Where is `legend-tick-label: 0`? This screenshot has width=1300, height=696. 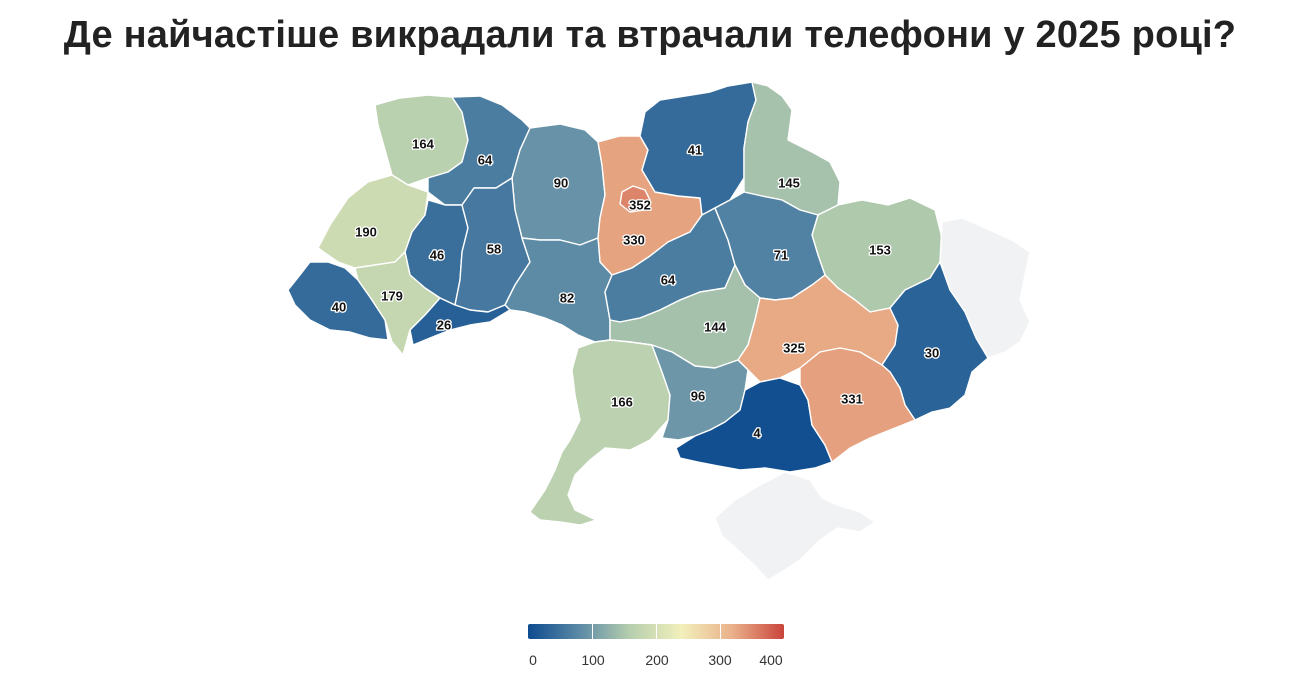
legend-tick-label: 0 is located at coordinates (533, 660).